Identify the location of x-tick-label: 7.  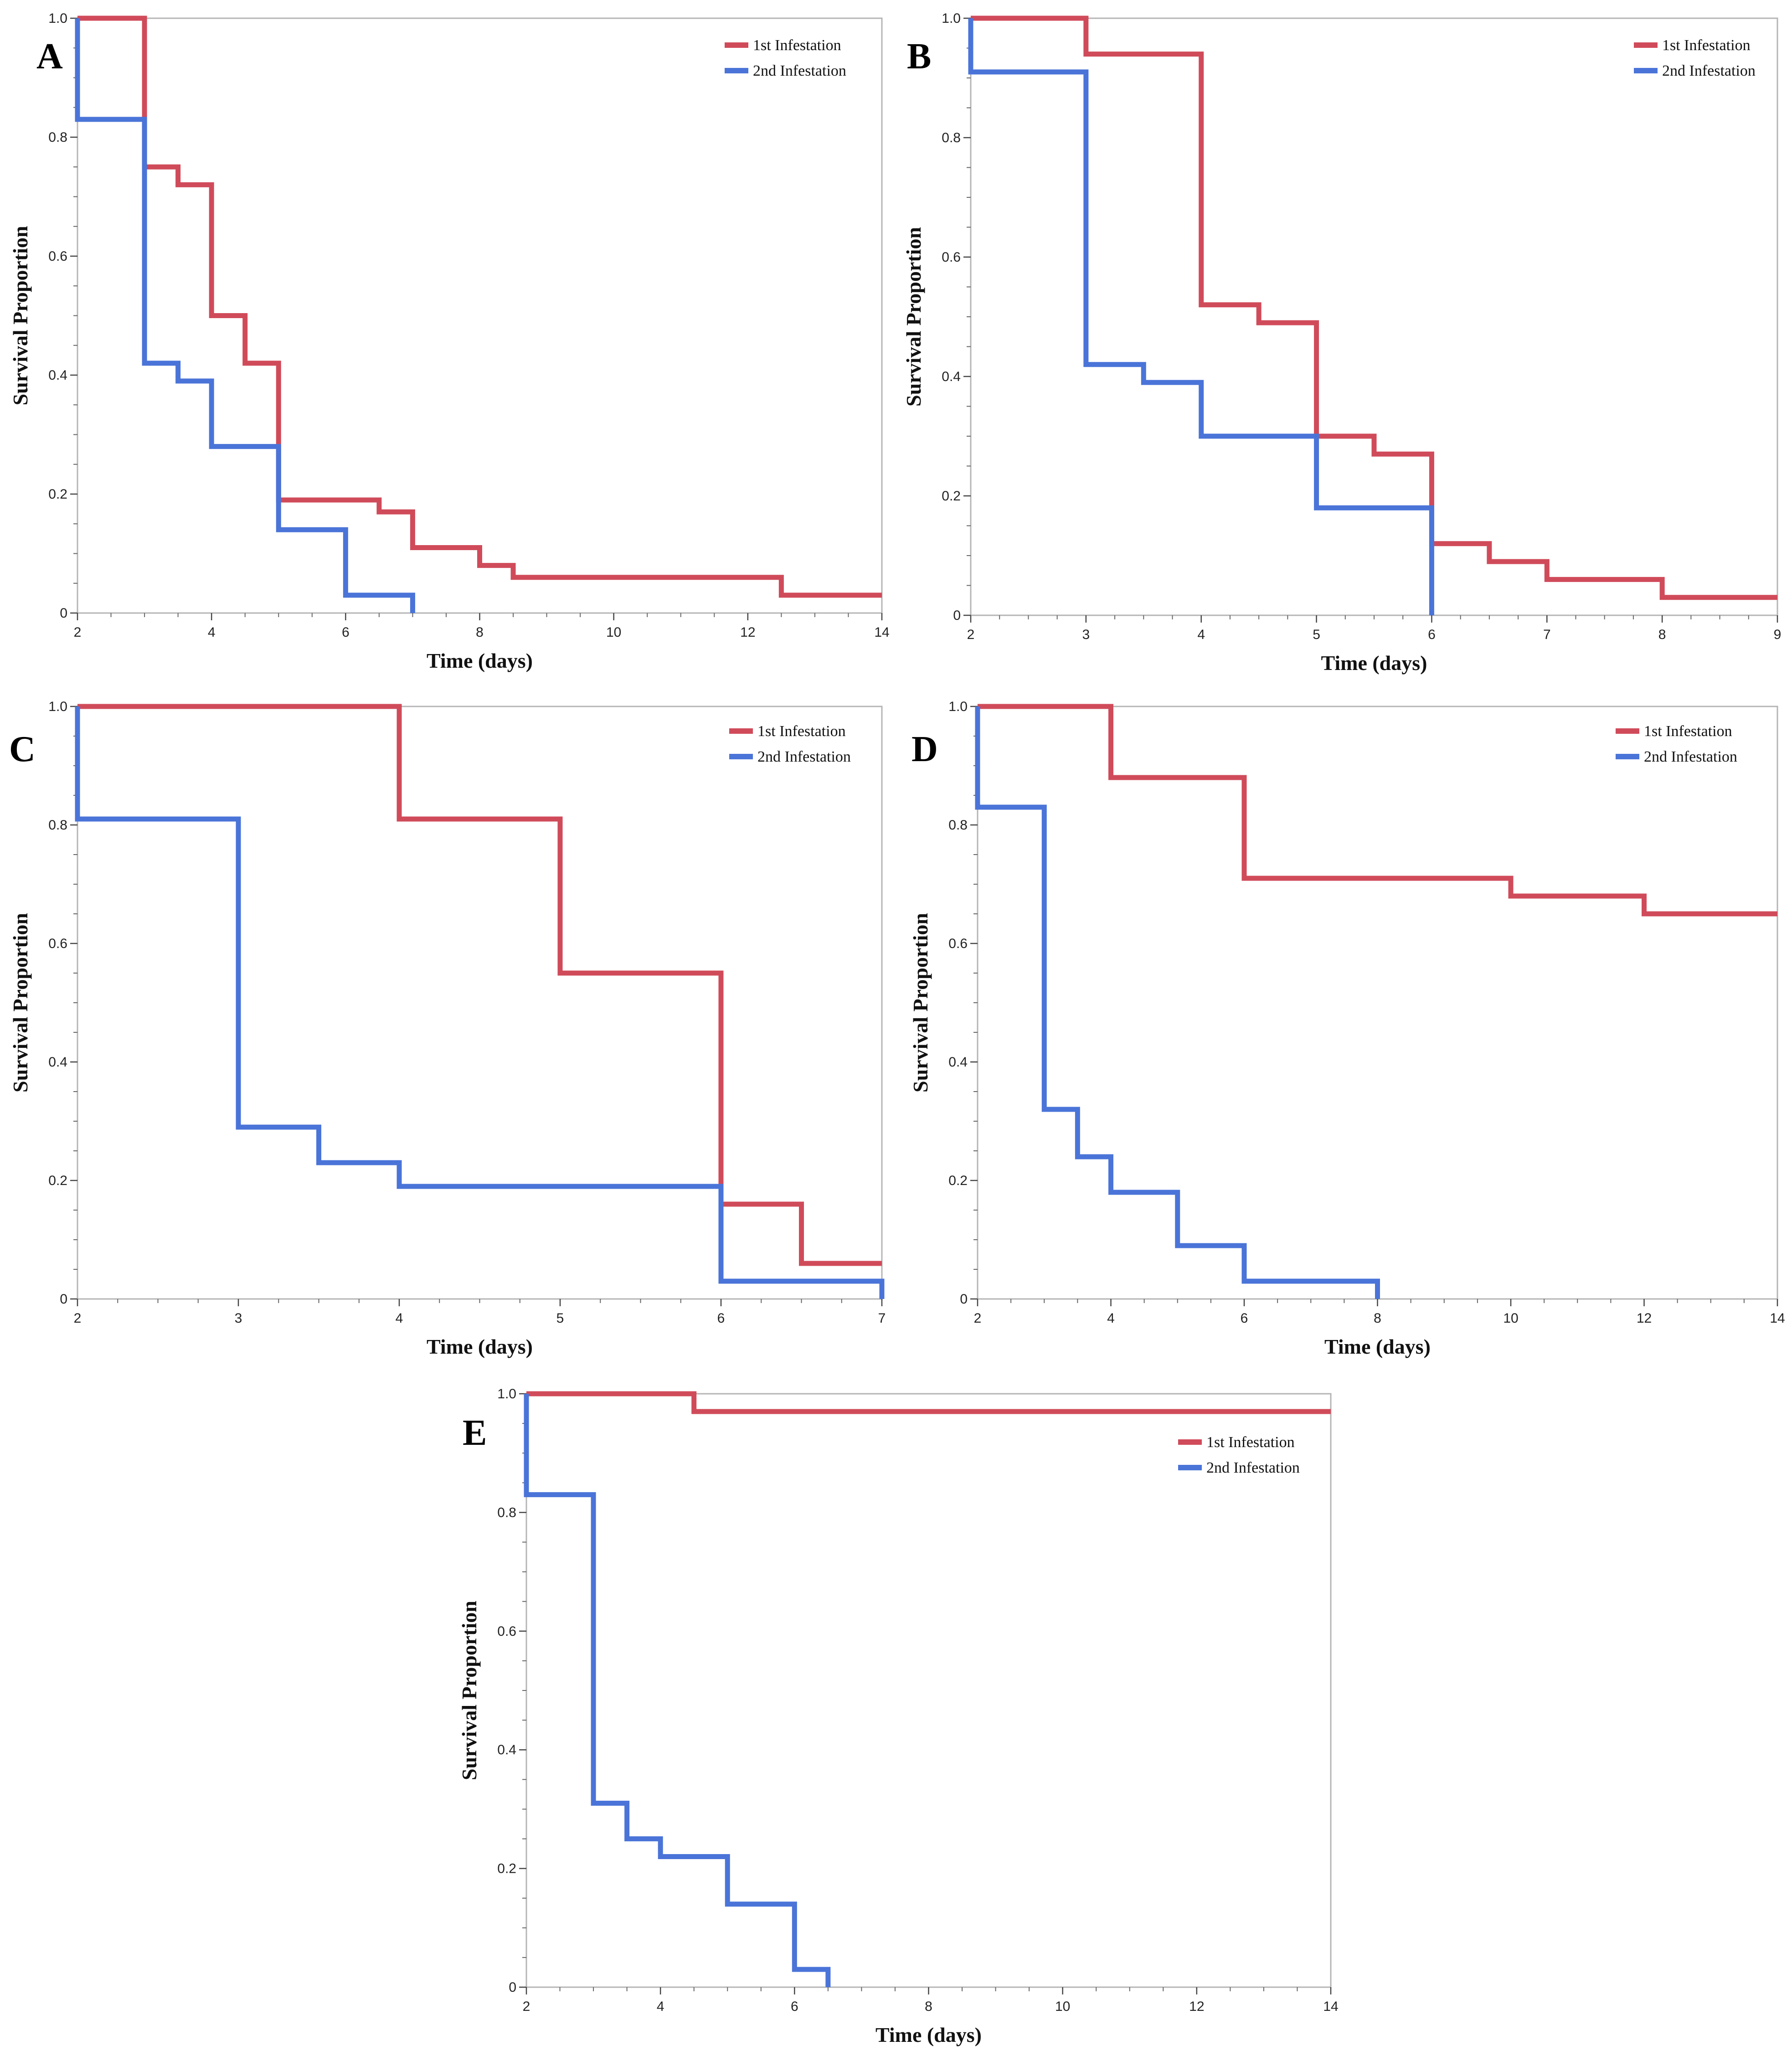
(1547, 634).